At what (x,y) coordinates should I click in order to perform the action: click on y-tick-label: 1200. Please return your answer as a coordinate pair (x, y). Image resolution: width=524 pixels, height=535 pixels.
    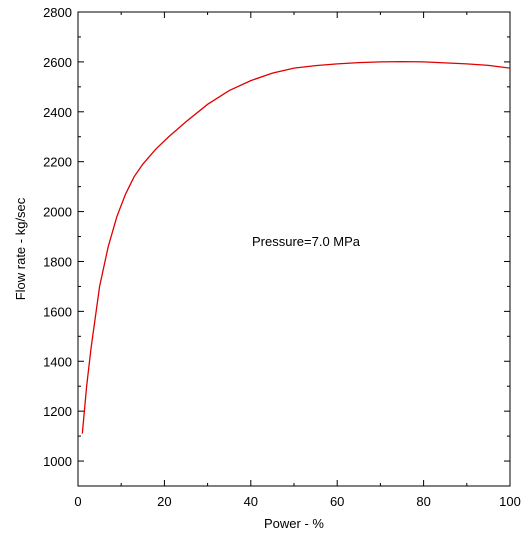
    Looking at the image, I should click on (57, 411).